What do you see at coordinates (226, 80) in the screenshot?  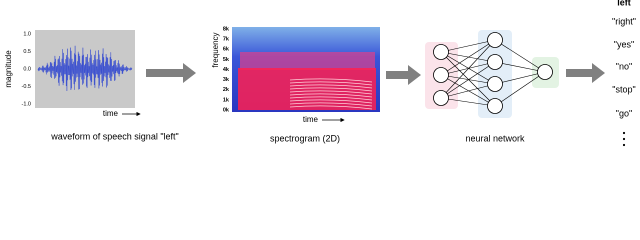 I see `y-tick-label: 3k` at bounding box center [226, 80].